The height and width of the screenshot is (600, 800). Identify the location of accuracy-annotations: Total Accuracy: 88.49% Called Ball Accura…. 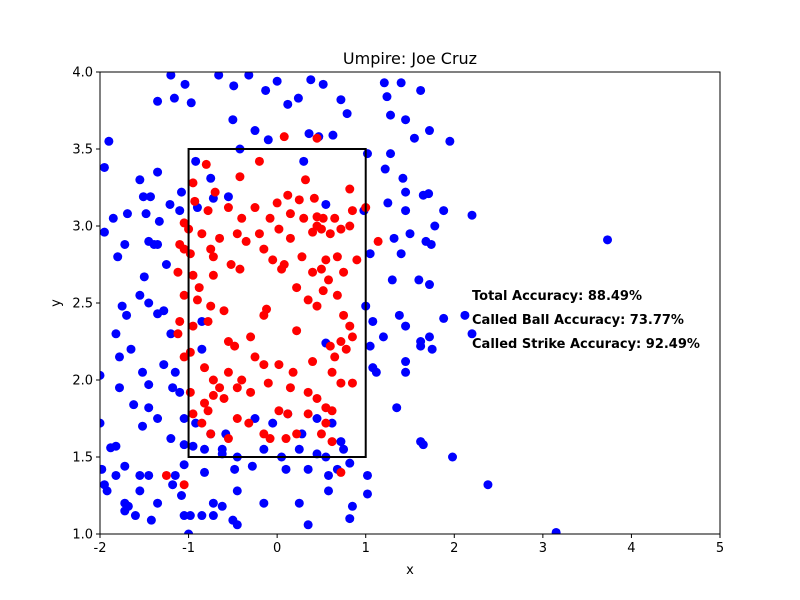
(586, 320).